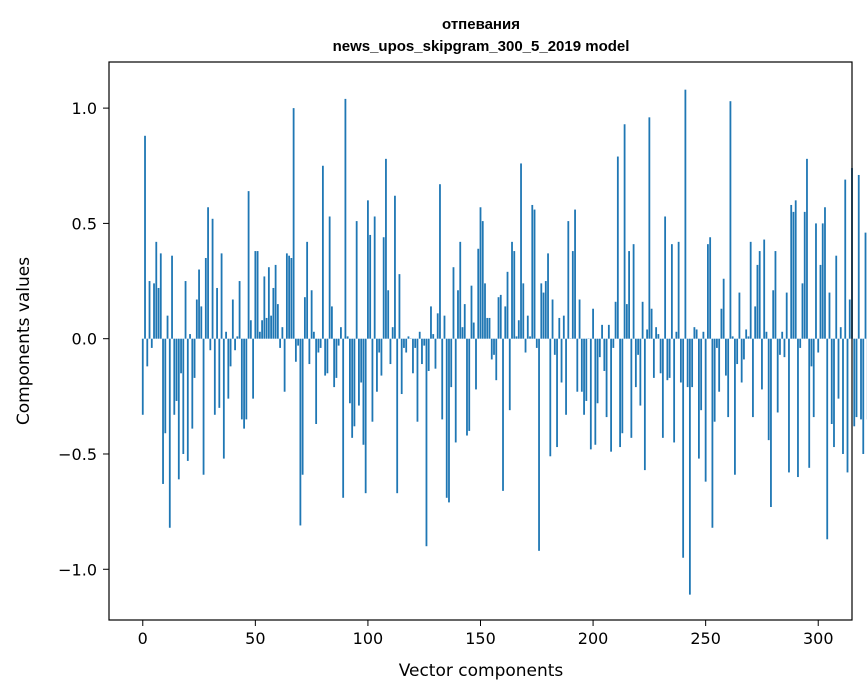 This screenshot has width=867, height=696. I want to click on x-tick-label: 250, so click(705, 638).